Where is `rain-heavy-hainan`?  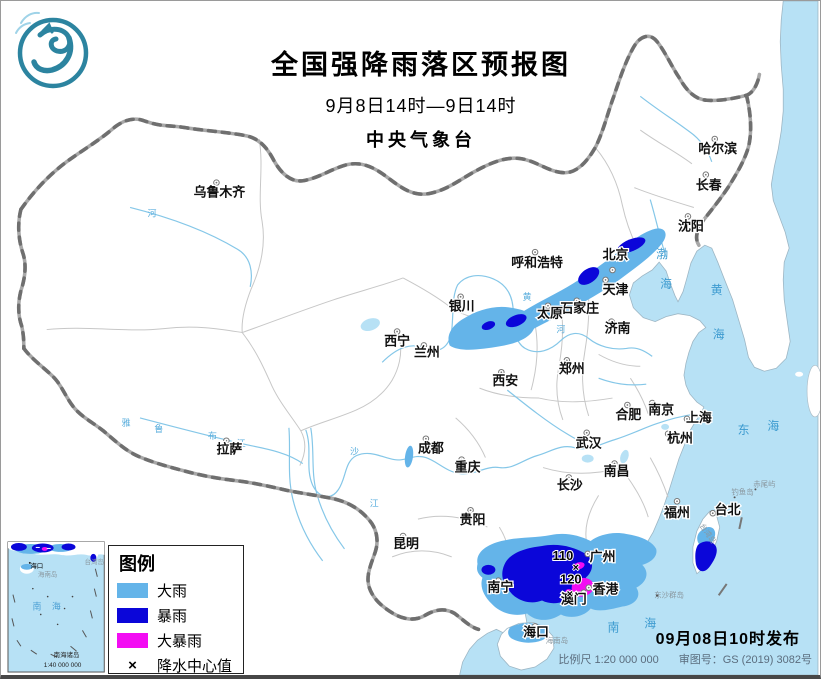 rain-heavy-hainan is located at coordinates (528, 633).